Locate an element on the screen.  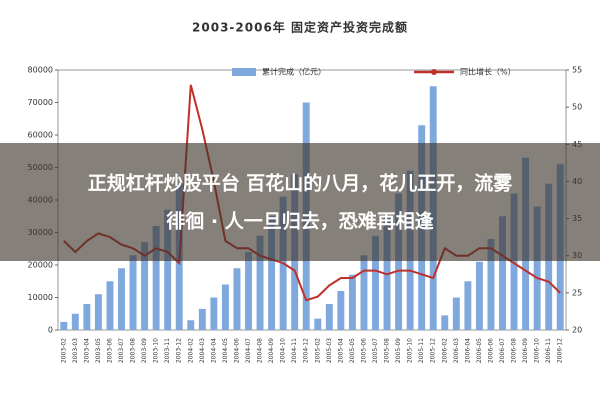
x-tick-label: 2003-05 is located at coordinates (98, 350).